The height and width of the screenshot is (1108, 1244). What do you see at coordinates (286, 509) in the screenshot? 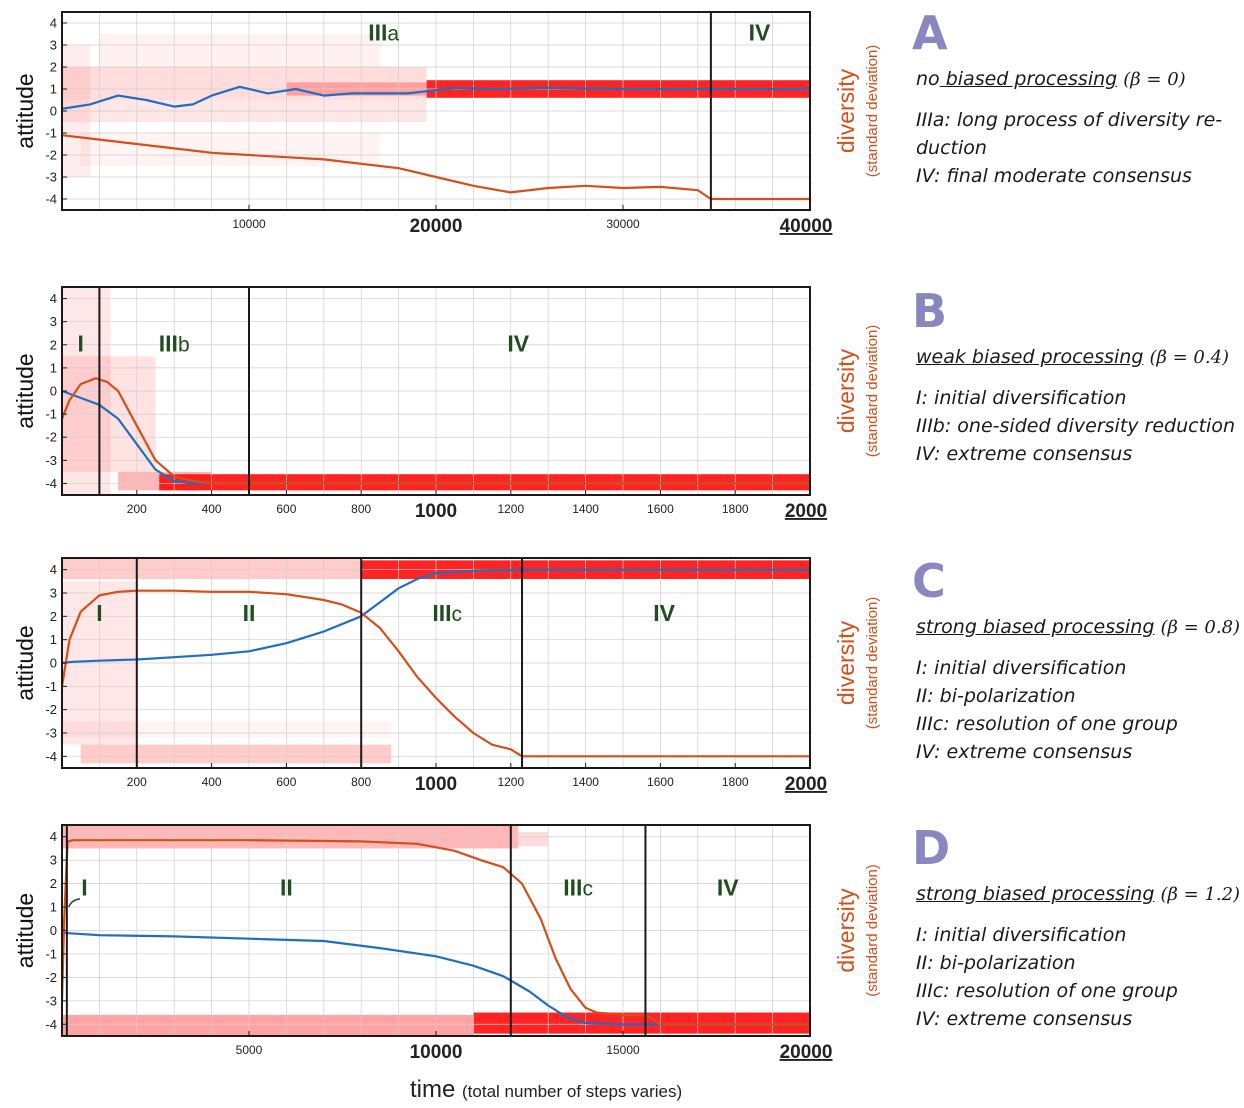
I see `x-tick-label: 600` at bounding box center [286, 509].